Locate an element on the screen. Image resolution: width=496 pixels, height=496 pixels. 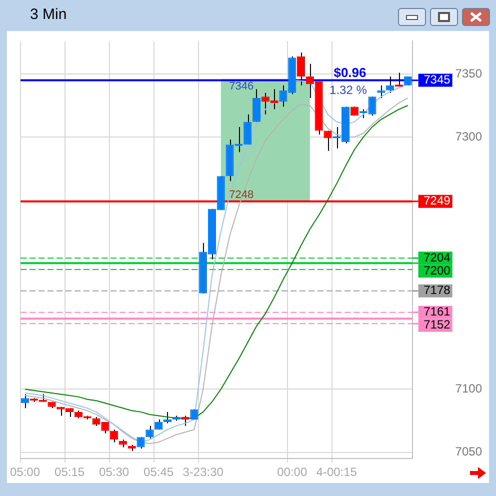
y-tick-label: 7300 is located at coordinates (468, 136).